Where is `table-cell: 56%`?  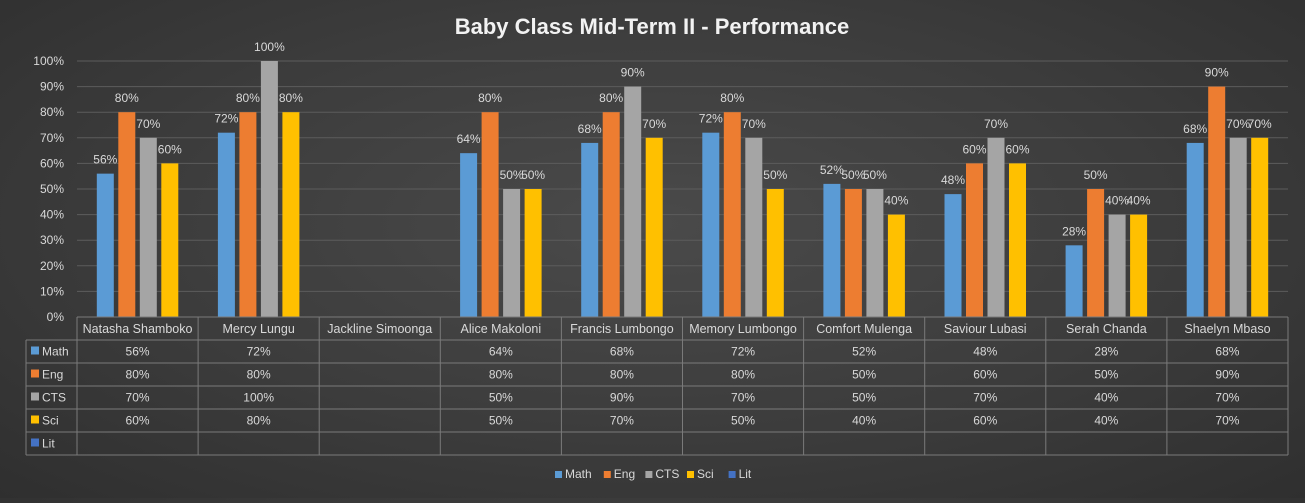
table-cell: 56% is located at coordinates (138, 352).